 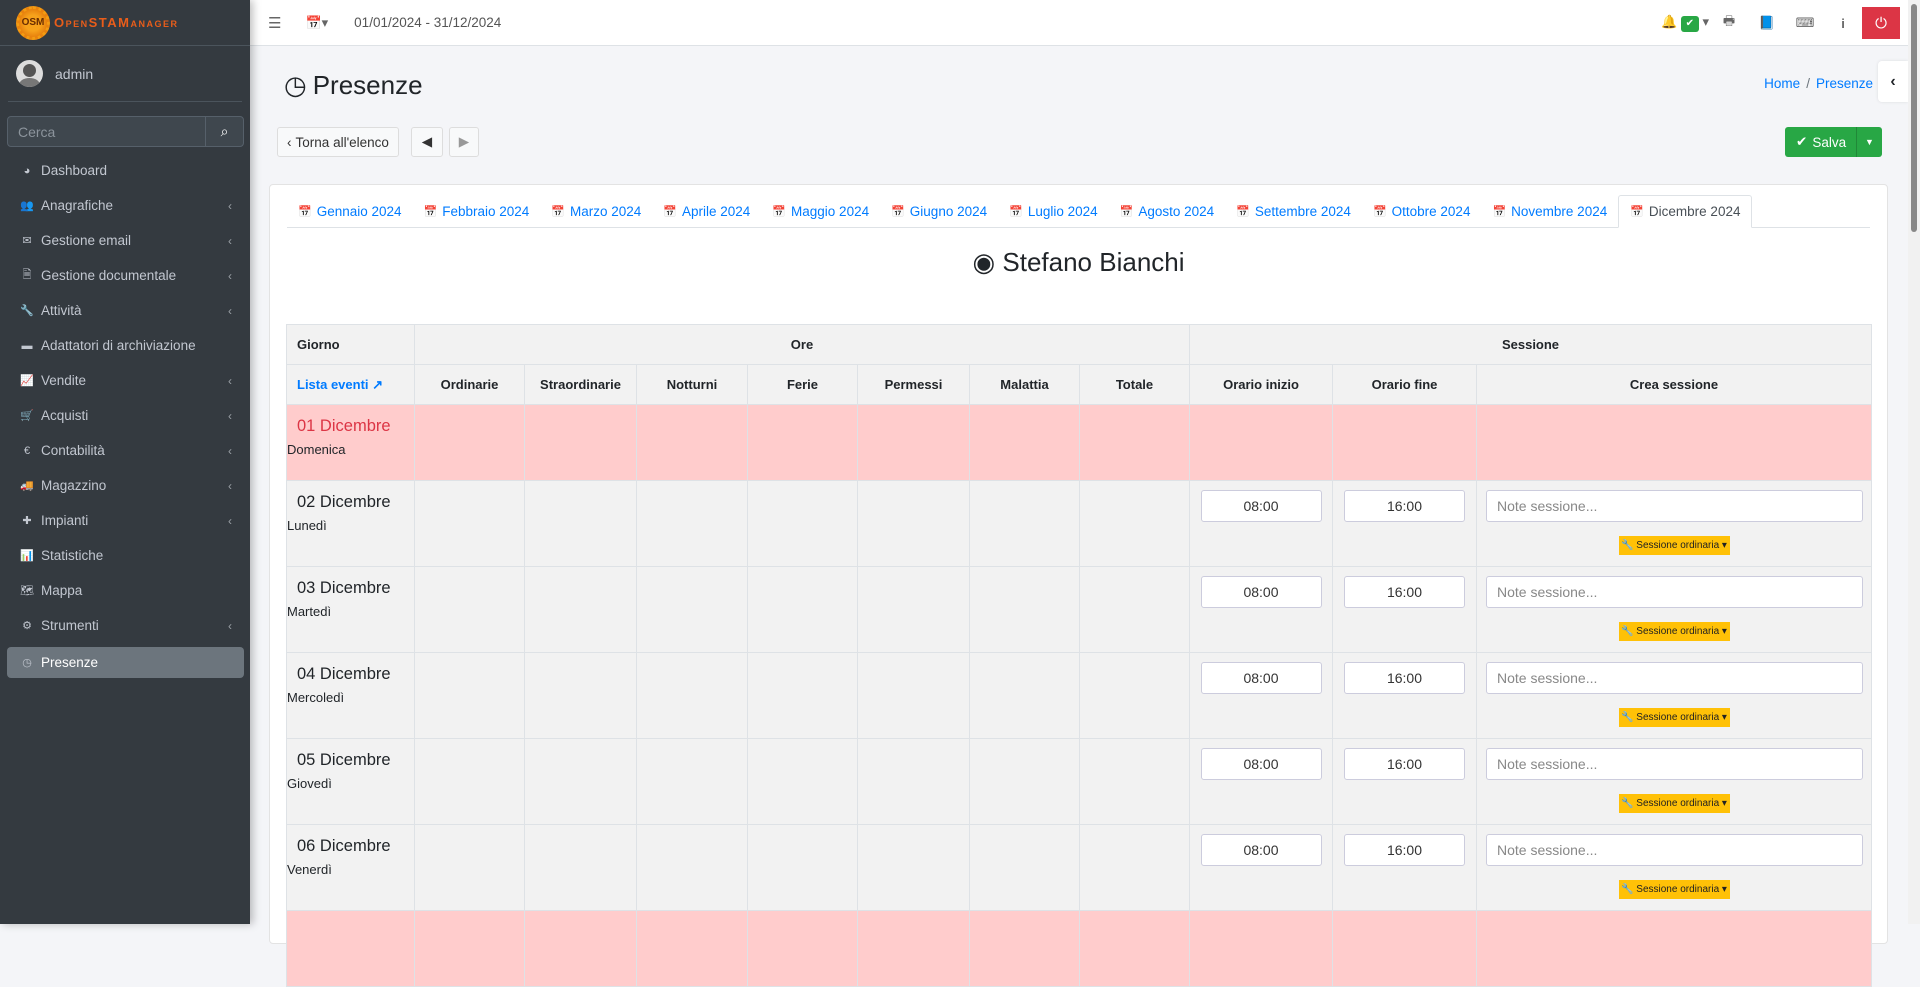 What do you see at coordinates (820, 211) in the screenshot?
I see `tab-maggio-2024: 📅 Maggio 2024` at bounding box center [820, 211].